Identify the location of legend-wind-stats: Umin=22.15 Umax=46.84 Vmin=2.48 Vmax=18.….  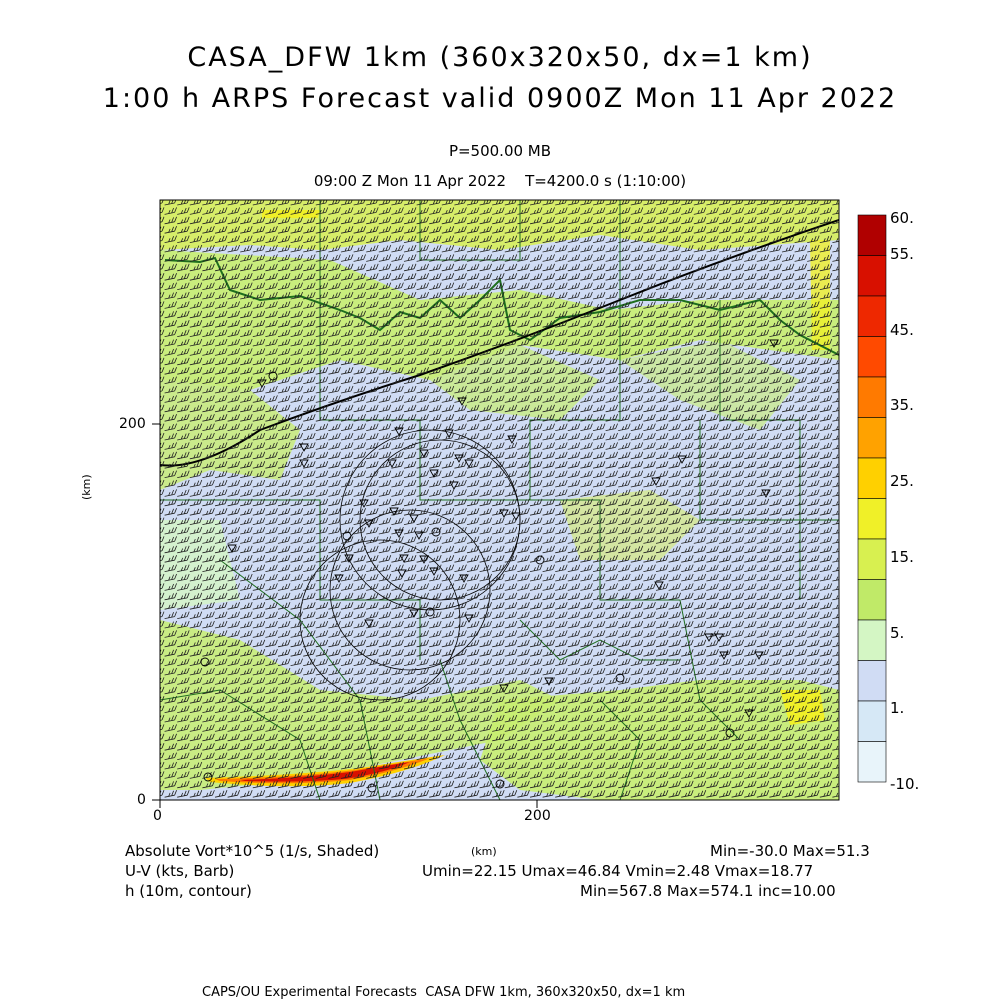
(618, 871).